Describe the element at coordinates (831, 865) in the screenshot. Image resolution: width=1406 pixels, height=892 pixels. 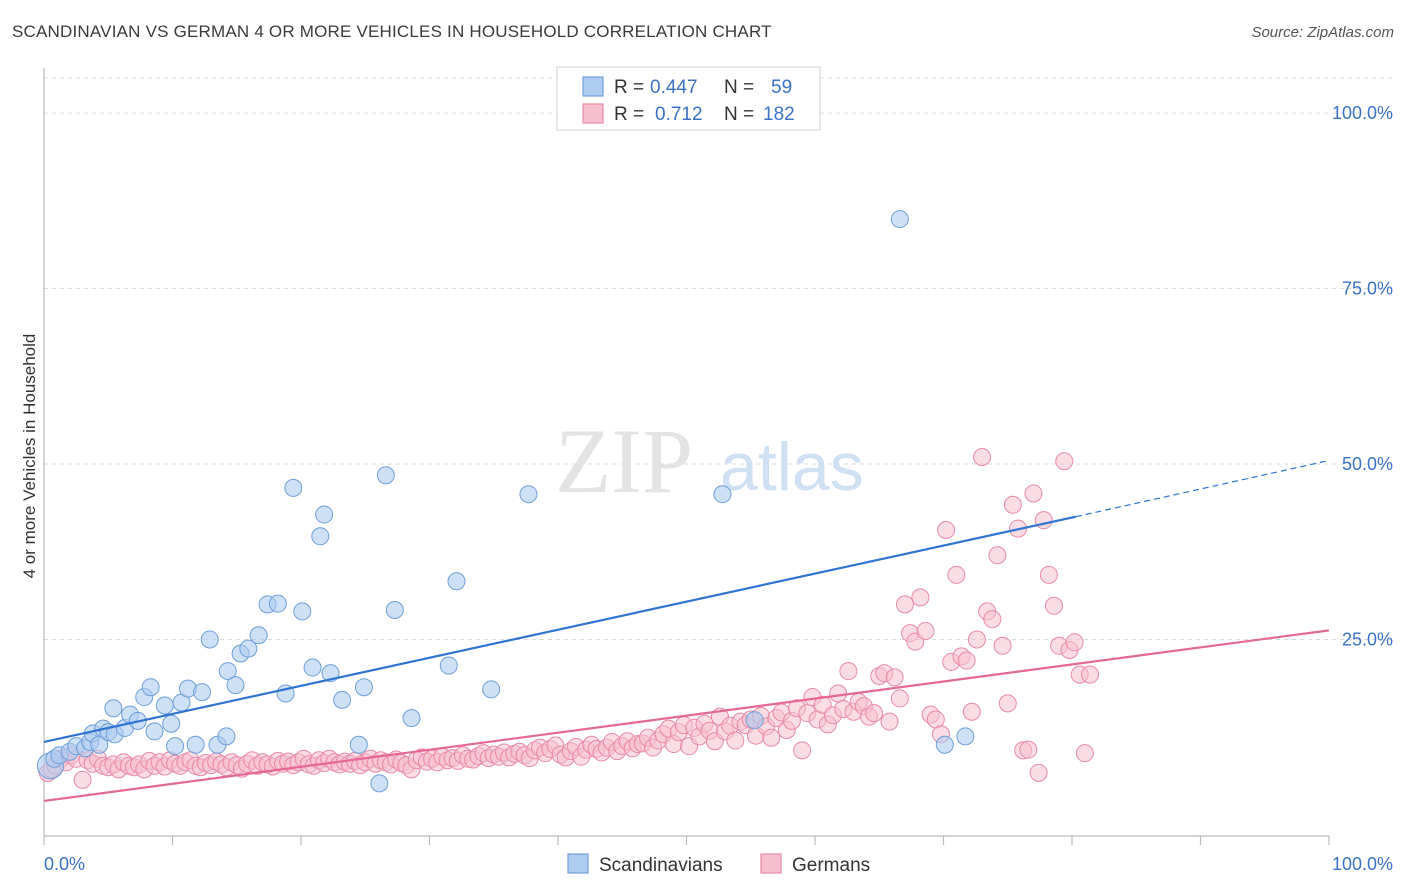
I see `bottom-legend-germans: Germans` at that location.